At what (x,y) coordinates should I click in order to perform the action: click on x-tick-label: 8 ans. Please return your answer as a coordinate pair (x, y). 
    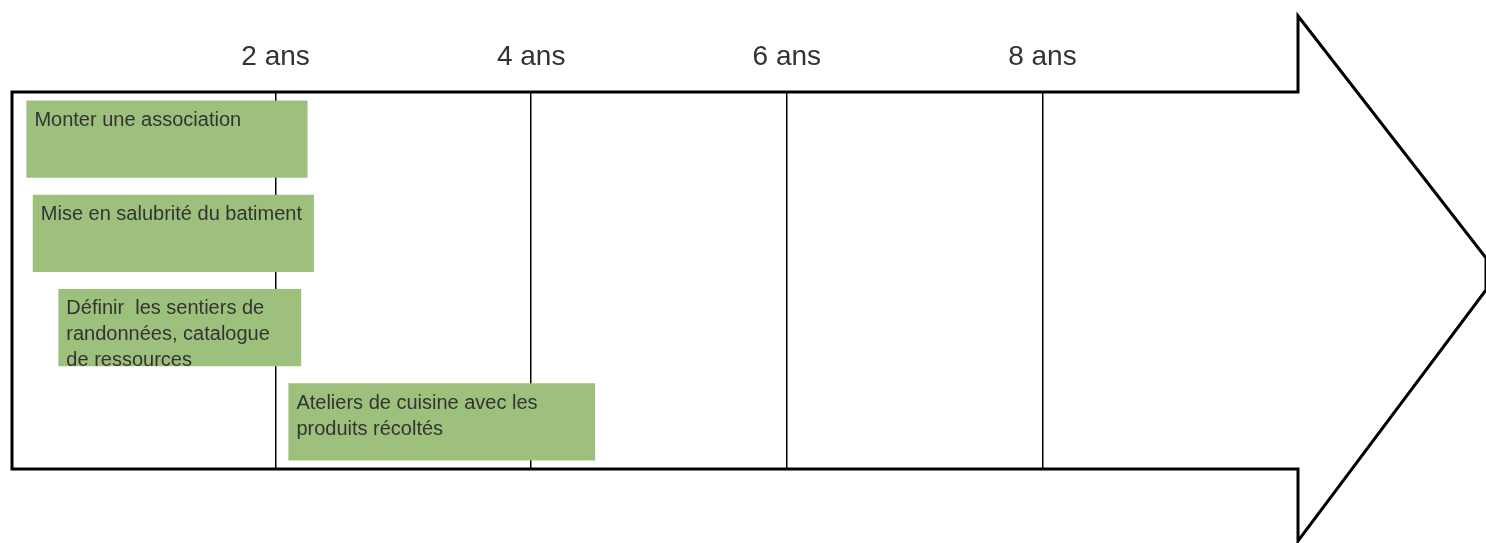
    Looking at the image, I should click on (1042, 55).